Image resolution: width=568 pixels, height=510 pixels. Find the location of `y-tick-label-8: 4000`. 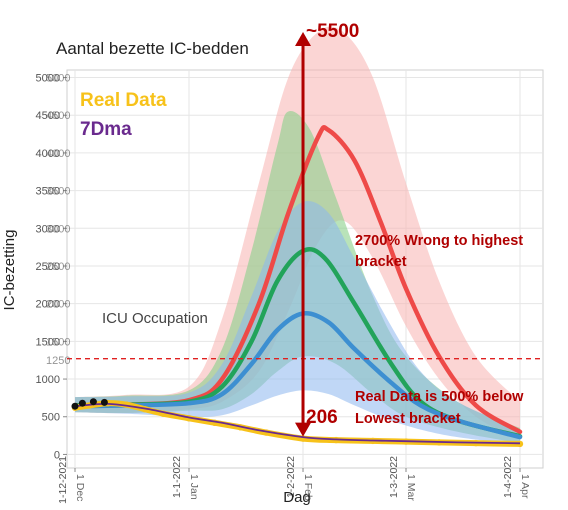

y-tick-label-8: 4000 is located at coordinates (48, 154).